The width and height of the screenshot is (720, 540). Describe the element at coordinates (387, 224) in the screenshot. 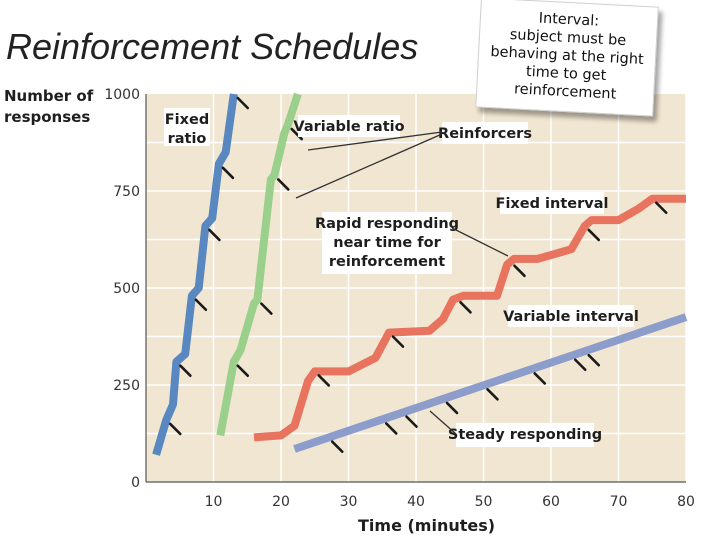

I see `label-rapid-responding-text: Rapid responding` at that location.